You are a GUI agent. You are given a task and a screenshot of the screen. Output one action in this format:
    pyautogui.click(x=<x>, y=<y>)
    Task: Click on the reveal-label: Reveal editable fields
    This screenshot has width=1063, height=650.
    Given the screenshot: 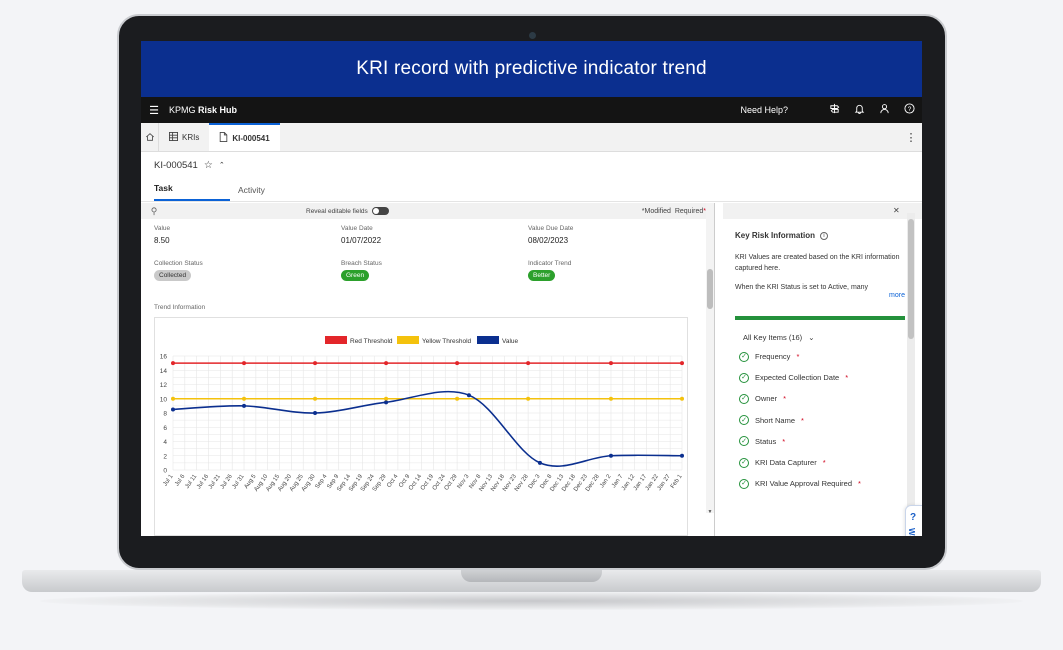 What is the action you would take?
    pyautogui.click(x=337, y=211)
    